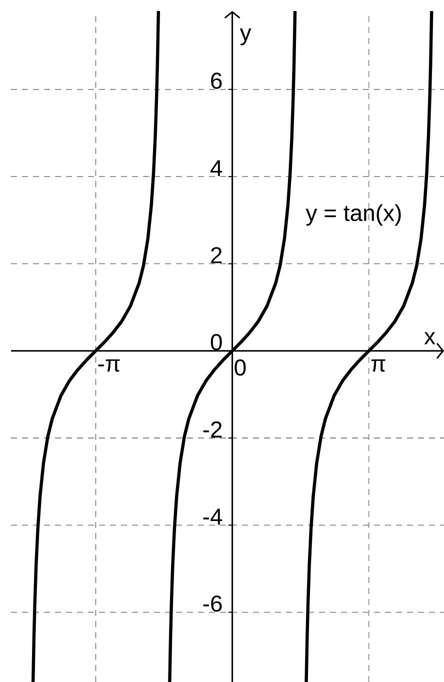  What do you see at coordinates (378, 365) in the screenshot?
I see `x-tick-label: π` at bounding box center [378, 365].